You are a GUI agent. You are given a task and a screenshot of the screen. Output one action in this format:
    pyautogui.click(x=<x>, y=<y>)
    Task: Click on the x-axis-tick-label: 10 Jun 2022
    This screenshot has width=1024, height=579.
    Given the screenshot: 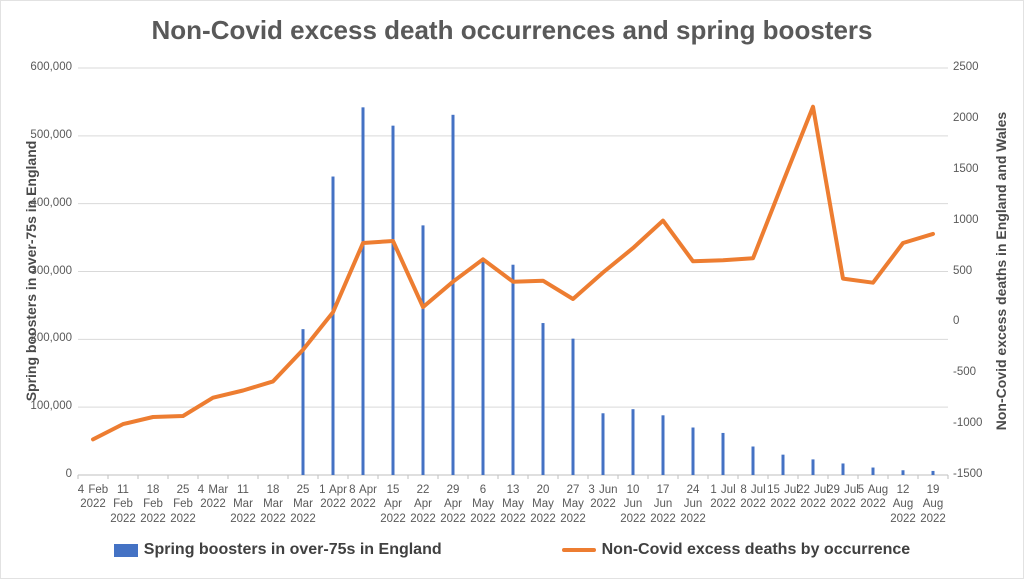 What is the action you would take?
    pyautogui.click(x=633, y=504)
    